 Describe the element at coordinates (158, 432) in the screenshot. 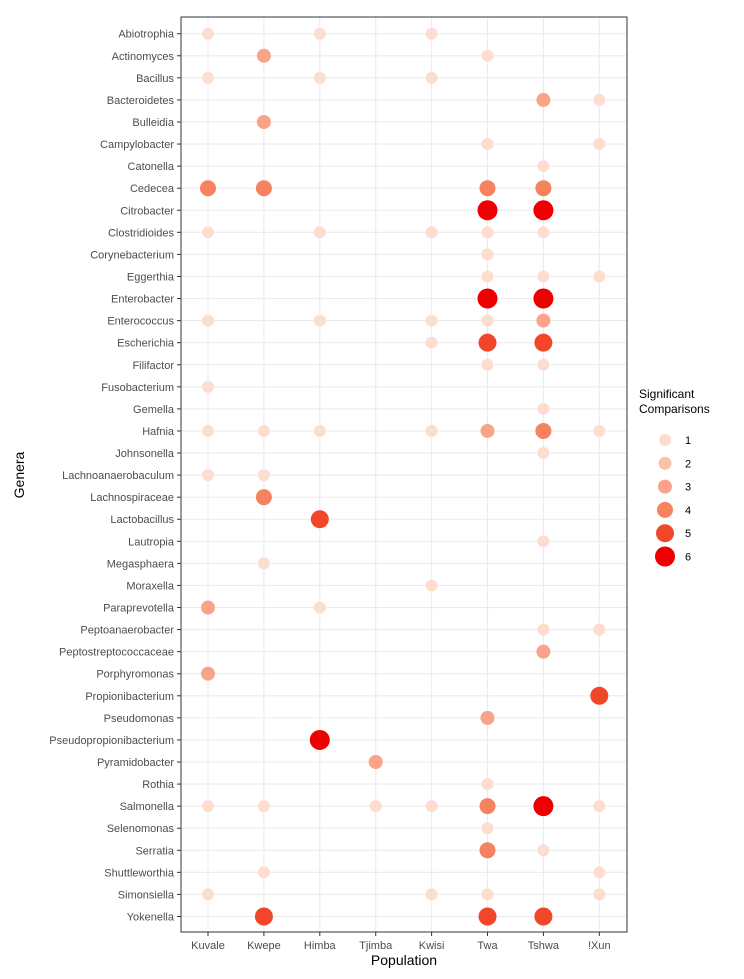

I see `y-tick-label: Hafnia` at that location.